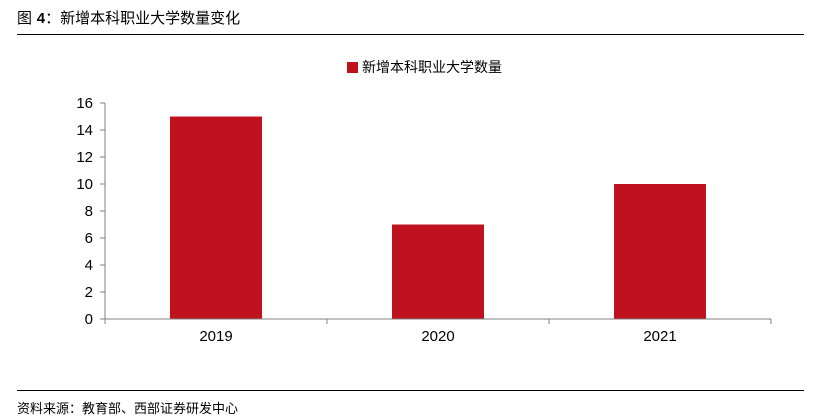 The width and height of the screenshot is (831, 420). Describe the element at coordinates (89, 265) in the screenshot. I see `y-tick-label: 4` at that location.